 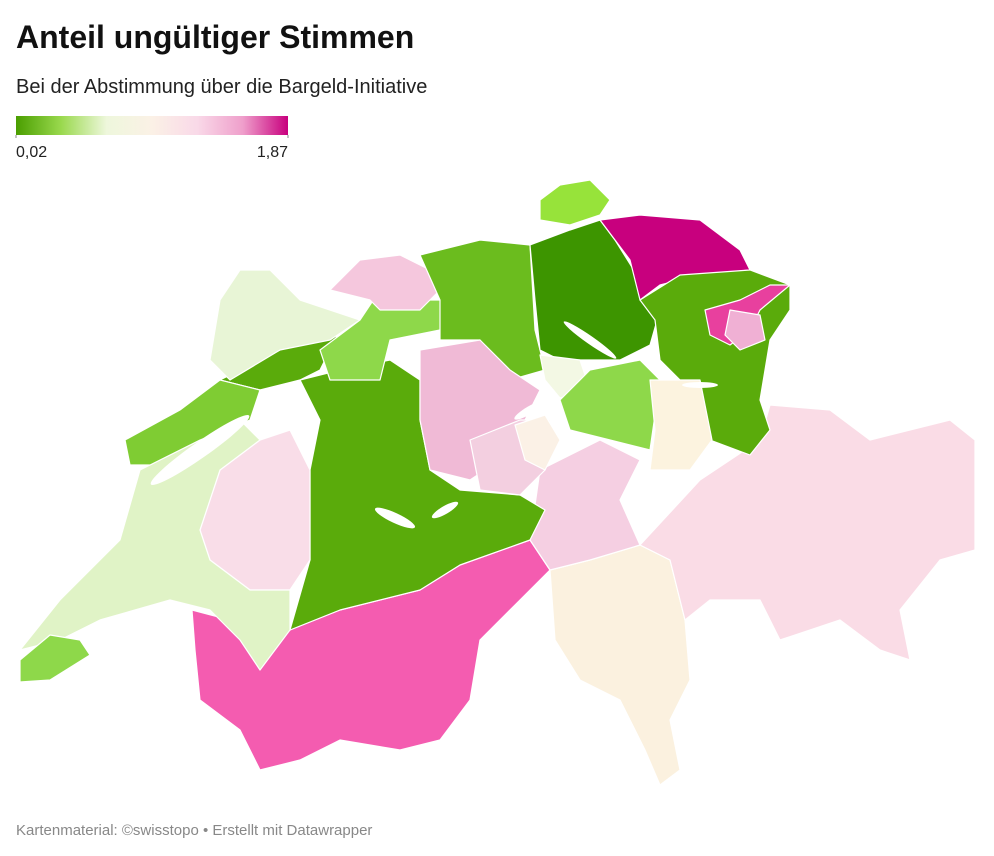 What do you see at coordinates (152, 125) in the screenshot?
I see `legend-gradient` at bounding box center [152, 125].